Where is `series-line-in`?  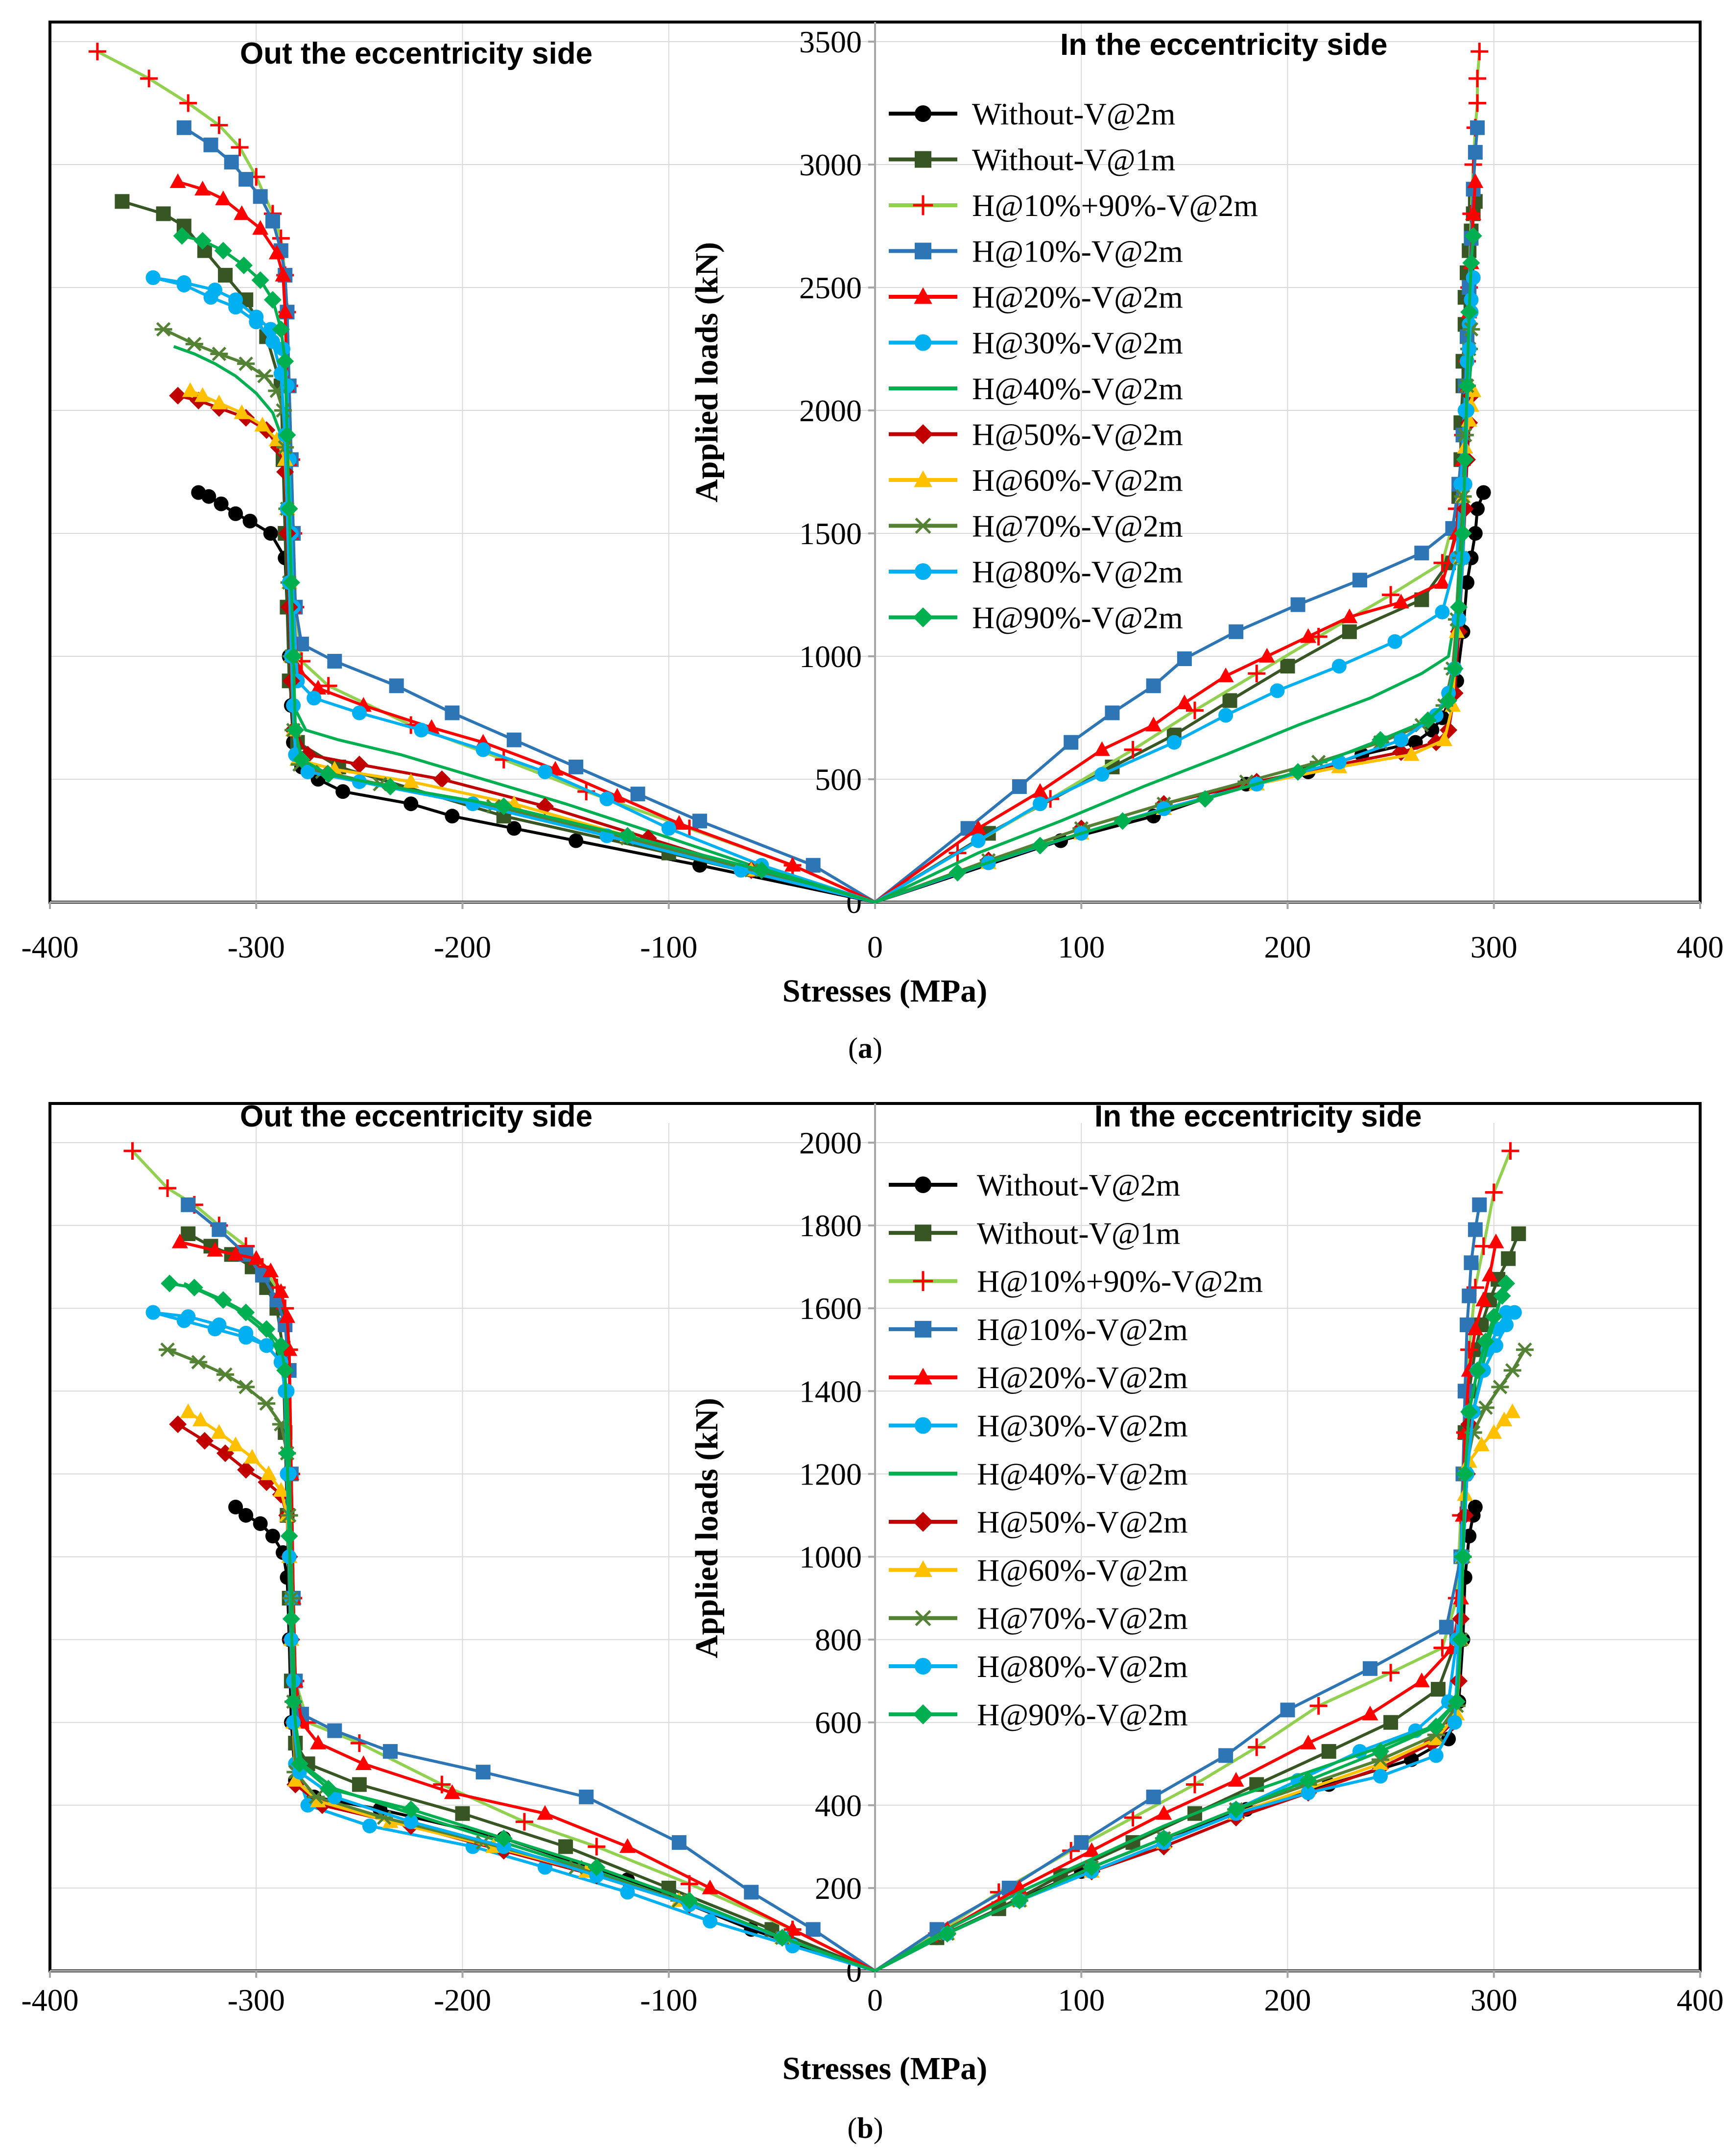 series-line-in is located at coordinates (1190, 1627).